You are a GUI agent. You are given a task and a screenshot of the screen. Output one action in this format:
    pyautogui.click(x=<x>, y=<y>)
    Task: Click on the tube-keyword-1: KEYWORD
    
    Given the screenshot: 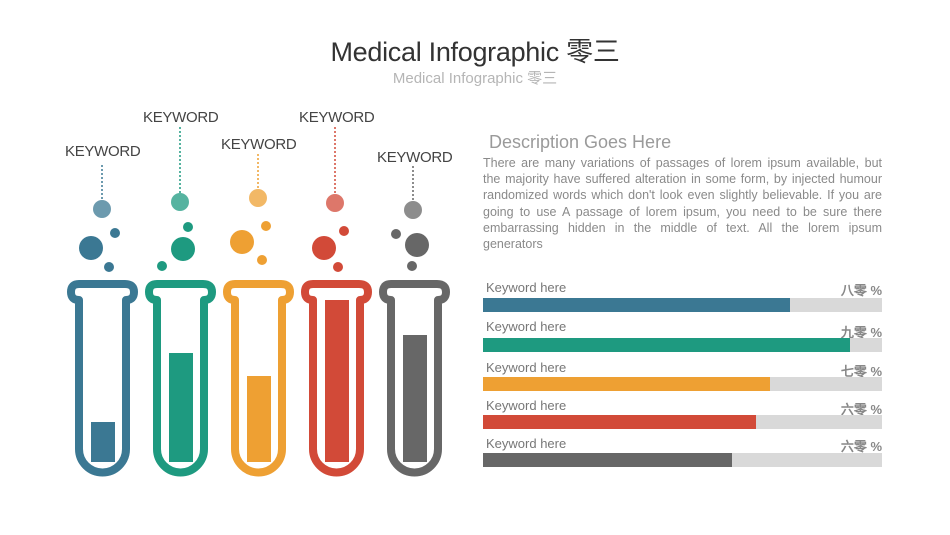 What is the action you would take?
    pyautogui.click(x=103, y=151)
    